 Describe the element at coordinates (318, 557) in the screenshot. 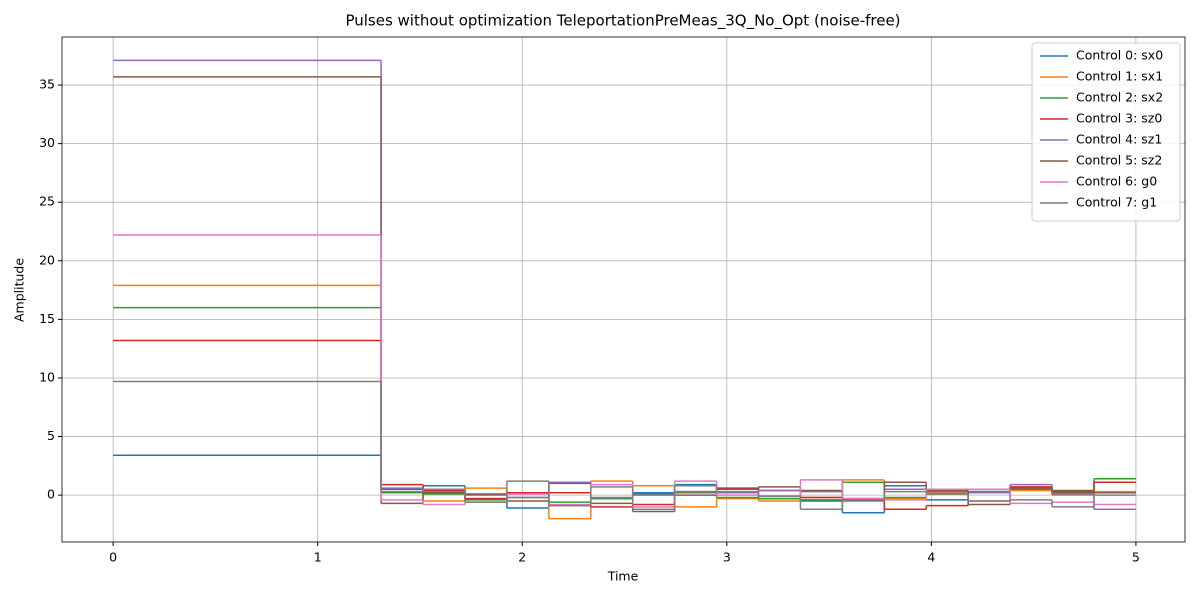

I see `x-tick-label: 1` at that location.